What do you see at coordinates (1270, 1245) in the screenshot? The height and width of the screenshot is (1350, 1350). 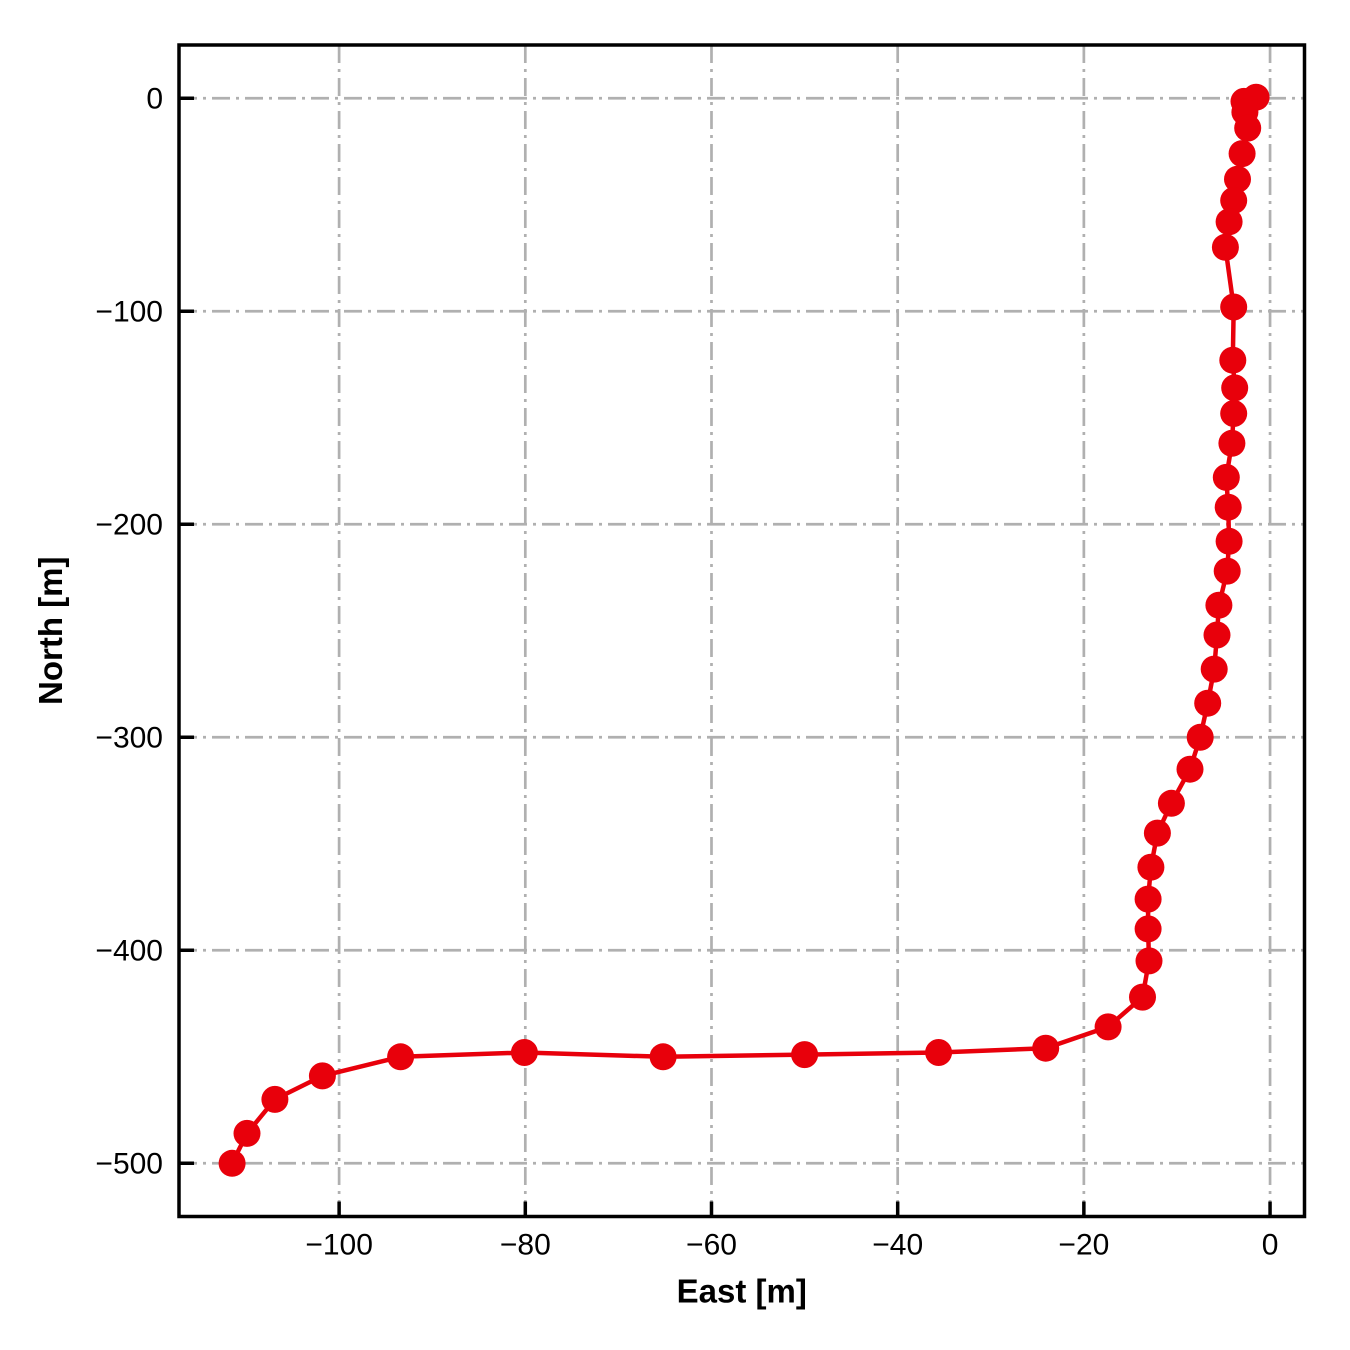 I see `x-tick-label: 0` at bounding box center [1270, 1245].